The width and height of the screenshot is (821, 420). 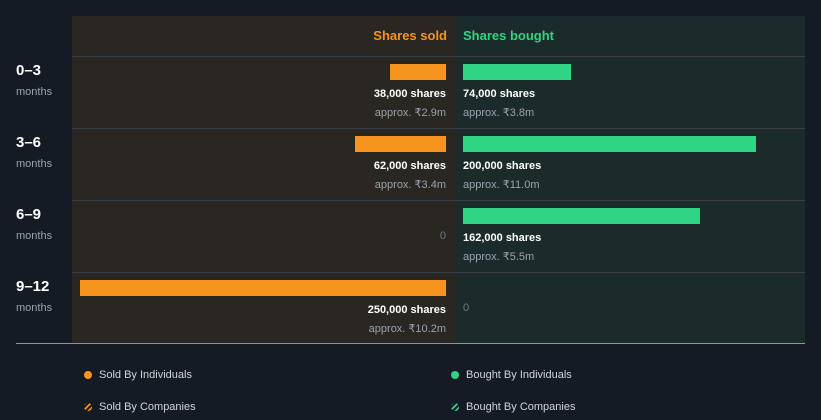 I want to click on bought-approx-label: approx. ₹11.0m, so click(x=501, y=185).